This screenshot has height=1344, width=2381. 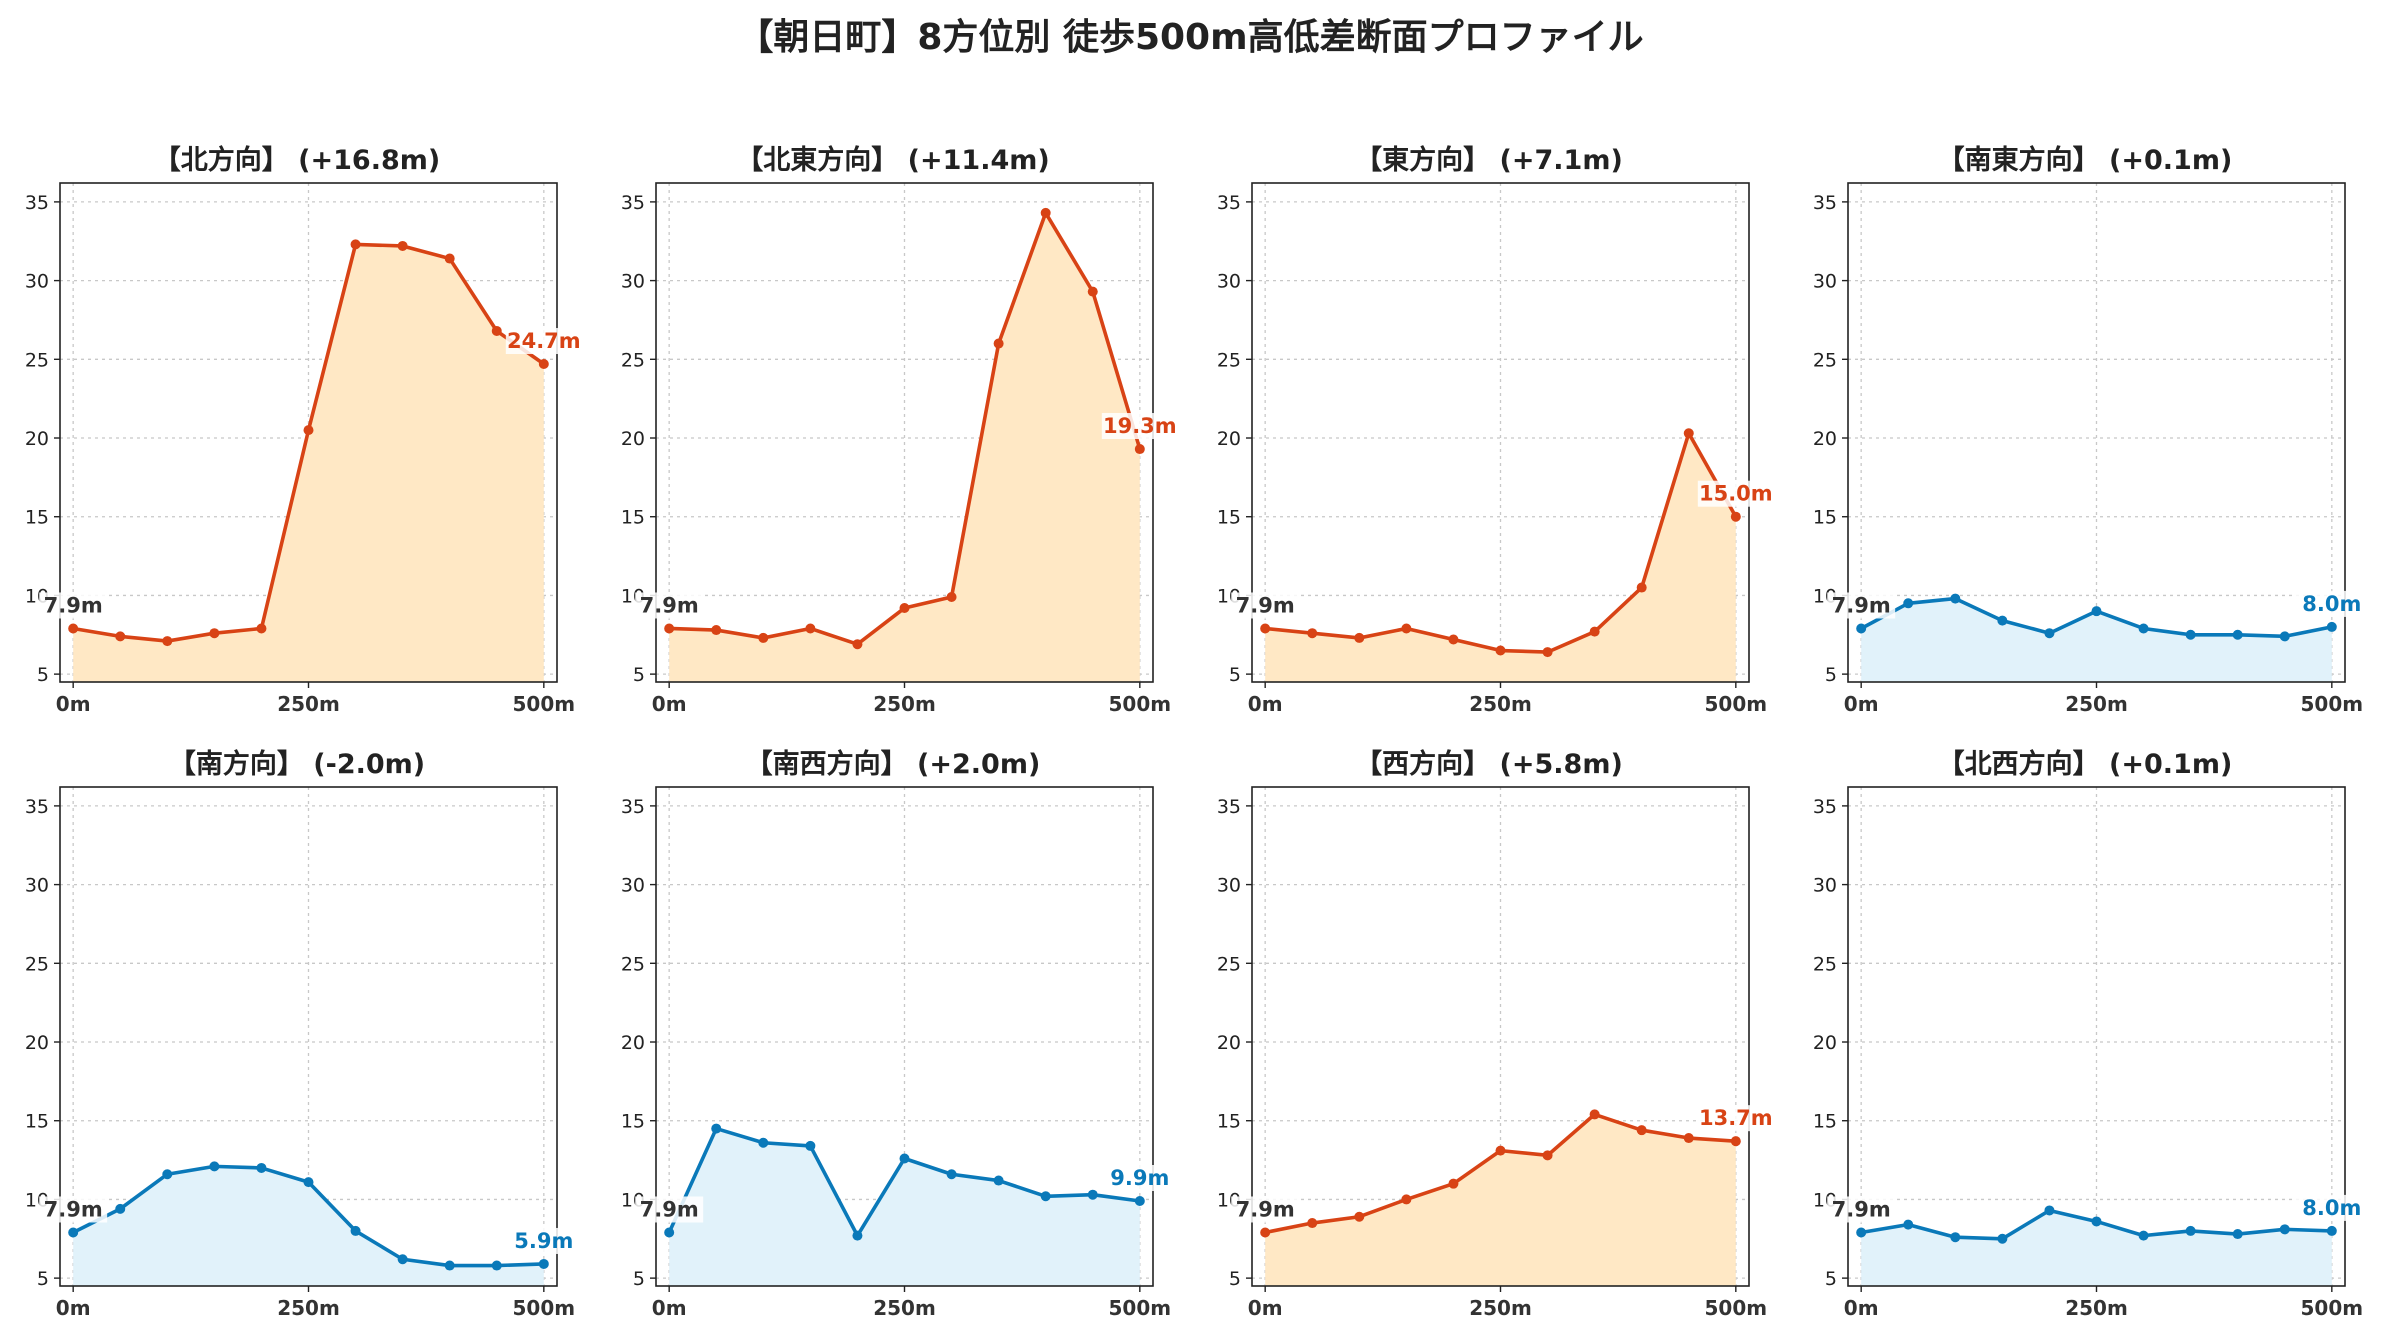 What do you see at coordinates (2085, 764) in the screenshot?
I see `panel-title: 【北西方向】 (+0.1m)` at bounding box center [2085, 764].